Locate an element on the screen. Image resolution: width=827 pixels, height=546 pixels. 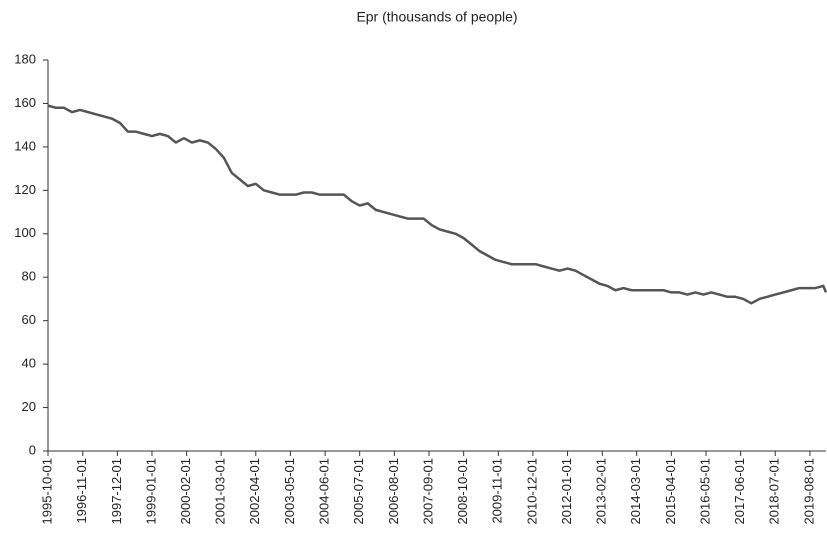
y-tick-label: 120 is located at coordinates (25, 189).